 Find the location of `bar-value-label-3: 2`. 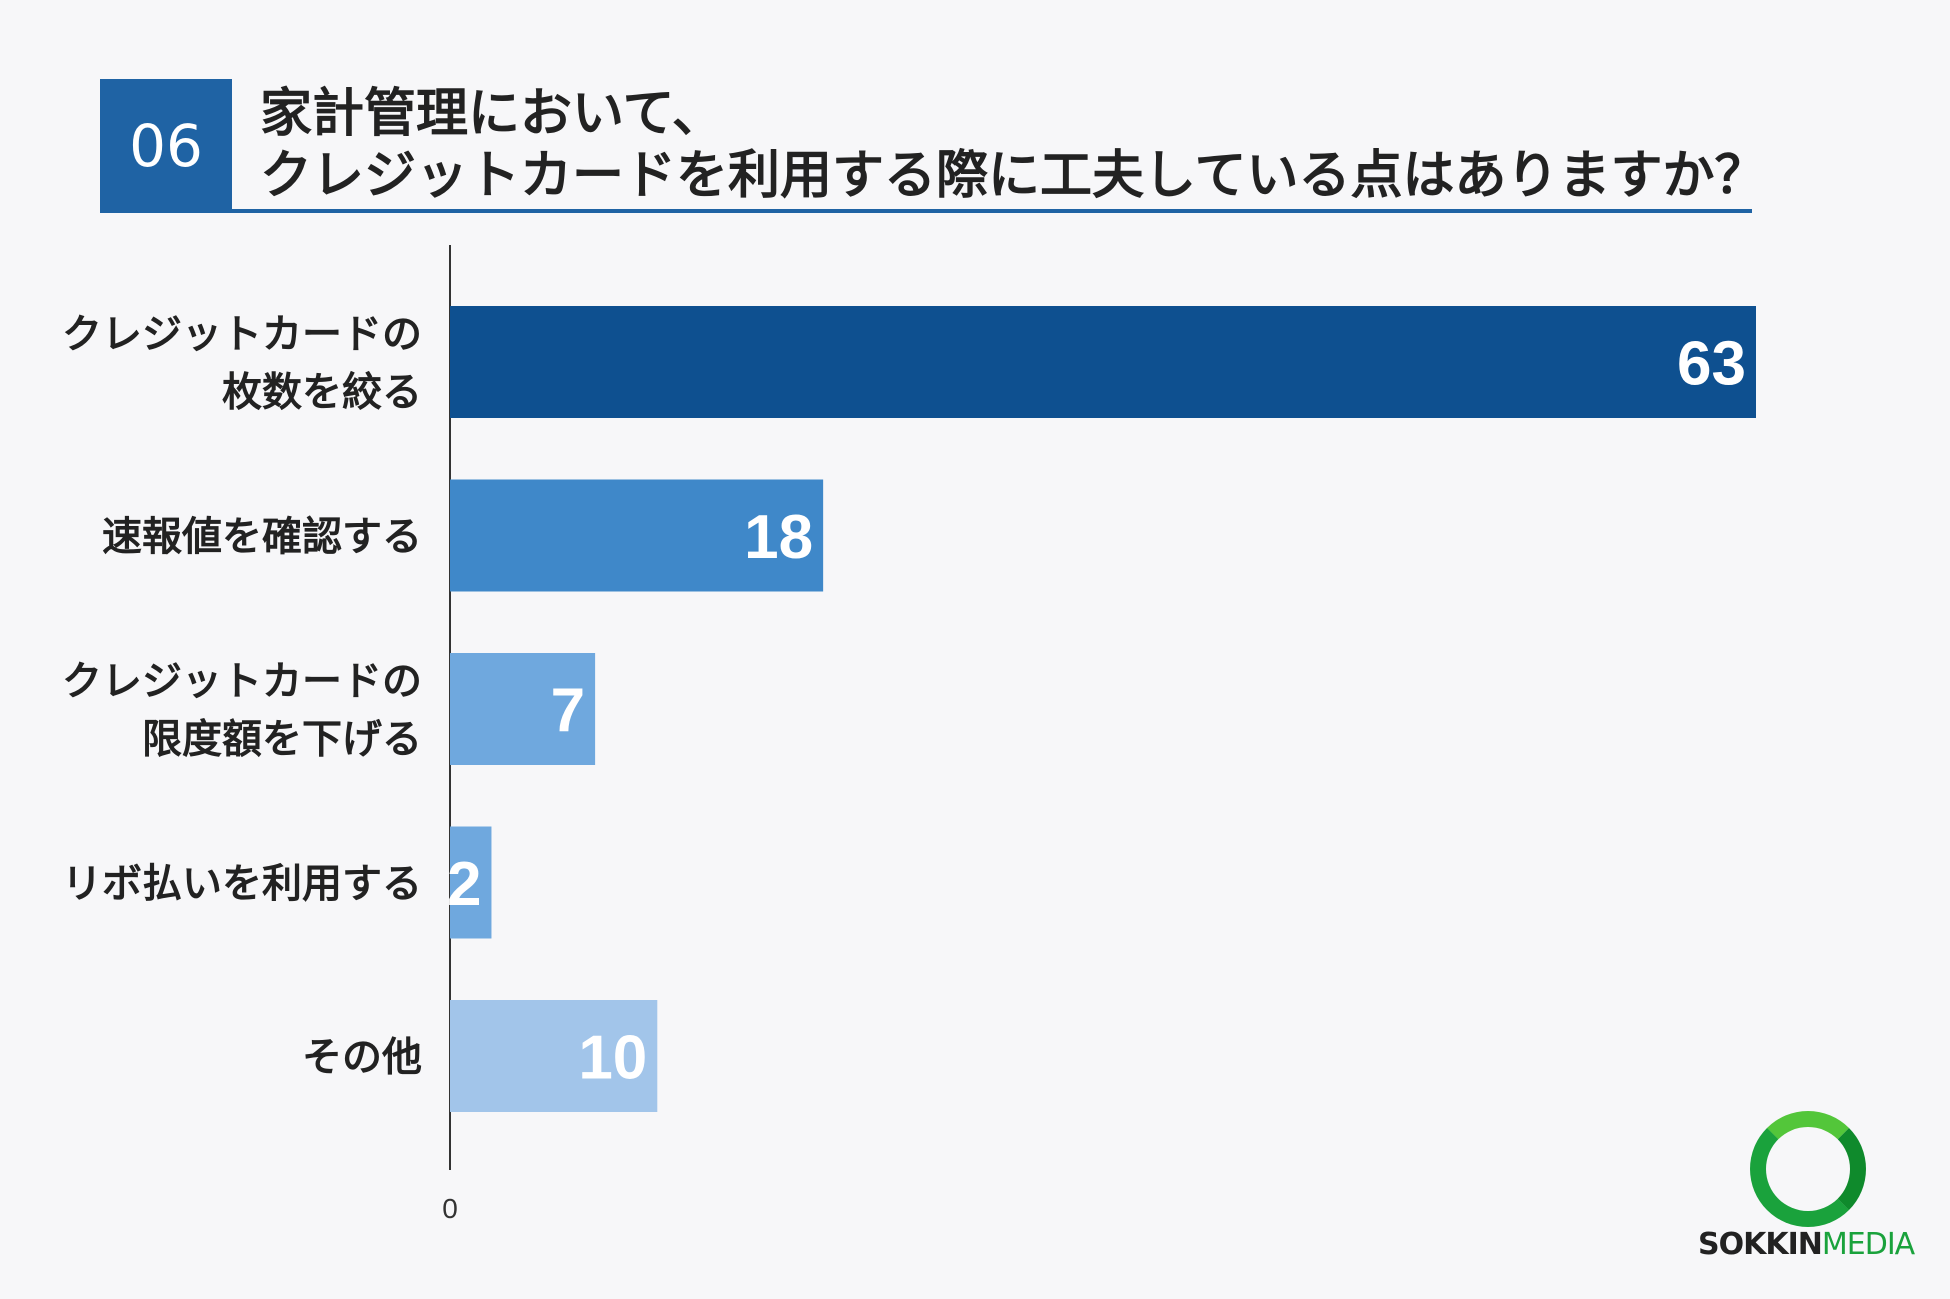

bar-value-label-3: 2 is located at coordinates (464, 884).